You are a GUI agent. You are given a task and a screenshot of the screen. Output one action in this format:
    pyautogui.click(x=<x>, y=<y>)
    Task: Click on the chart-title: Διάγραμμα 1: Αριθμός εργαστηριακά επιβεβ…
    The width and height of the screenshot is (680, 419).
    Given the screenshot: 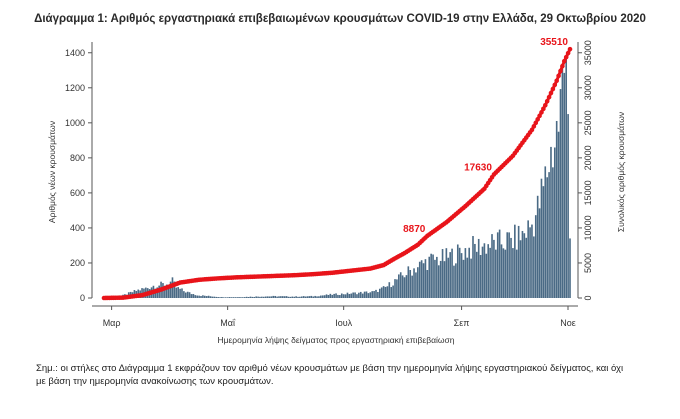 What is the action you would take?
    pyautogui.click(x=340, y=19)
    